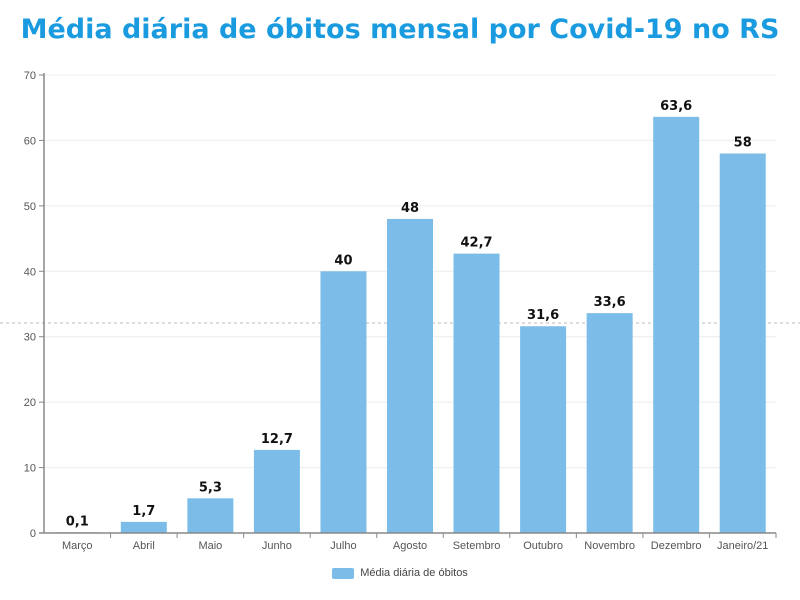 Image resolution: width=800 pixels, height=600 pixels. What do you see at coordinates (477, 243) in the screenshot?
I see `data-label: 42,7` at bounding box center [477, 243].